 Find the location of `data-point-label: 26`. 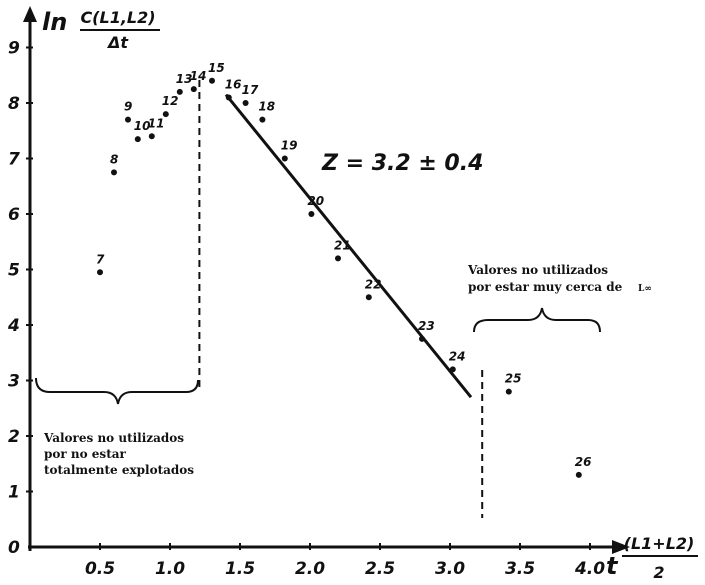

data-point-label: 26 is located at coordinates (583, 462).